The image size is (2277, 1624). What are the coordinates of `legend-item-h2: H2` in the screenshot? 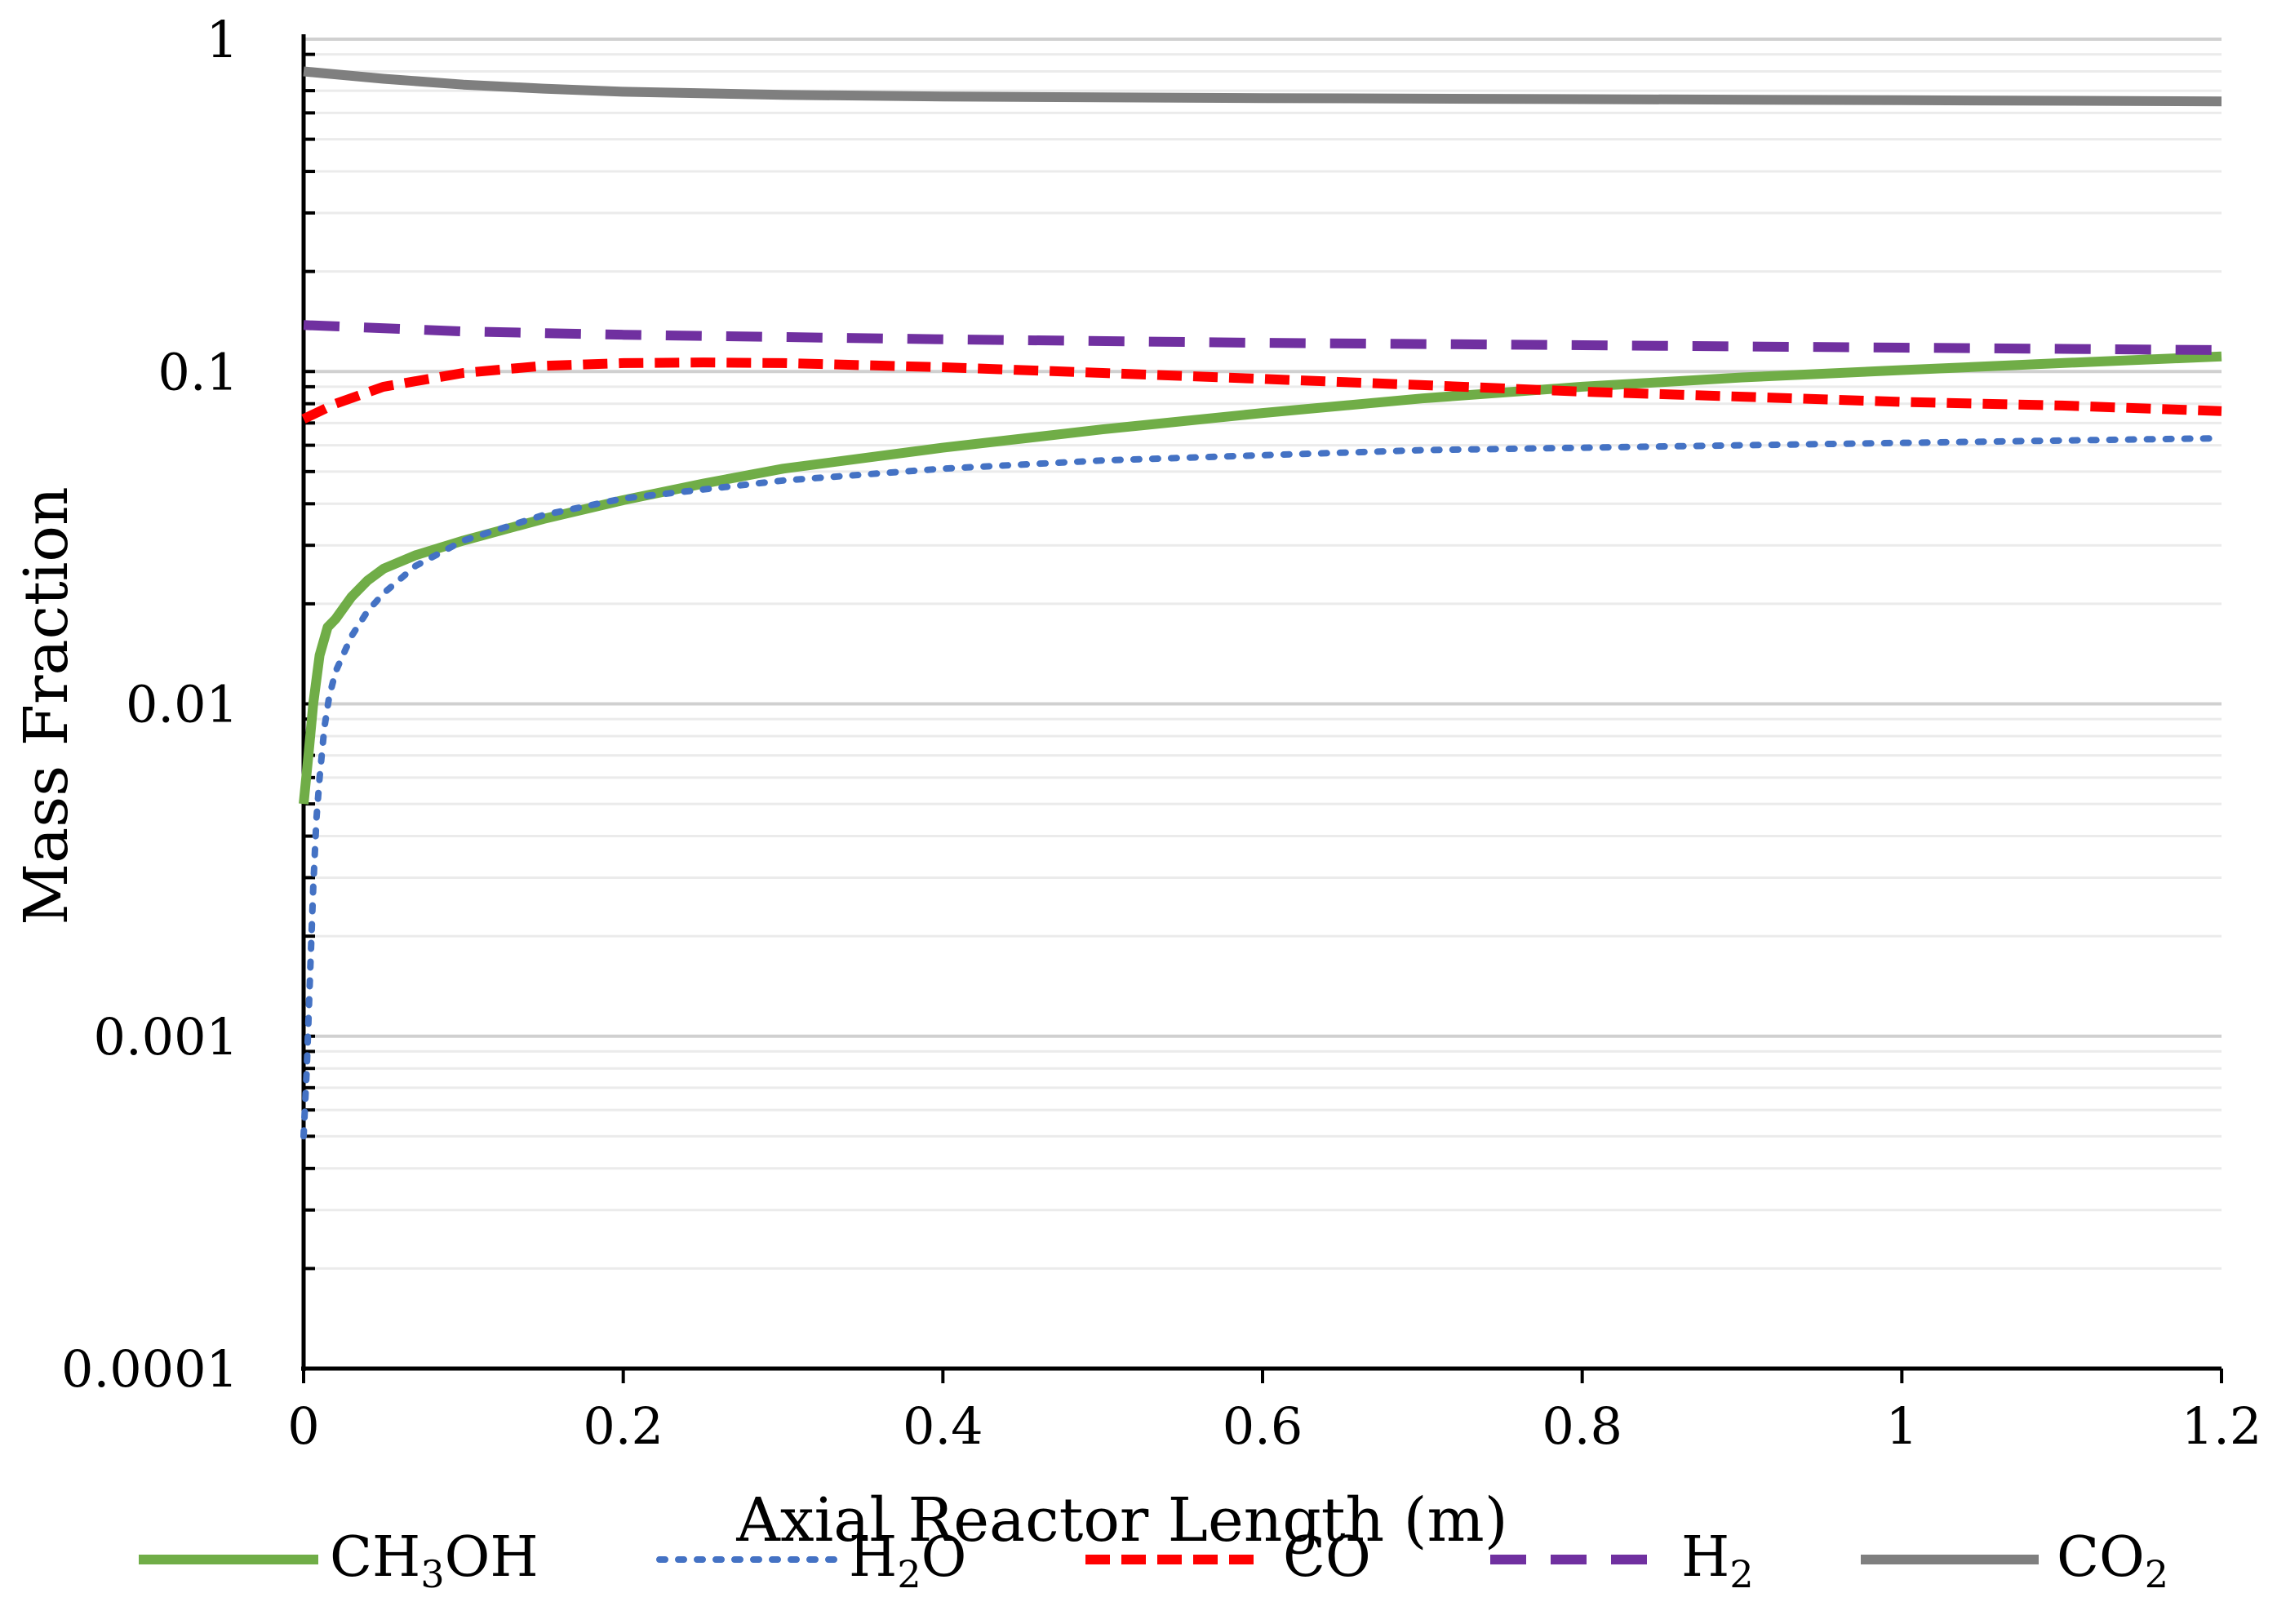 It's located at (1622, 1560).